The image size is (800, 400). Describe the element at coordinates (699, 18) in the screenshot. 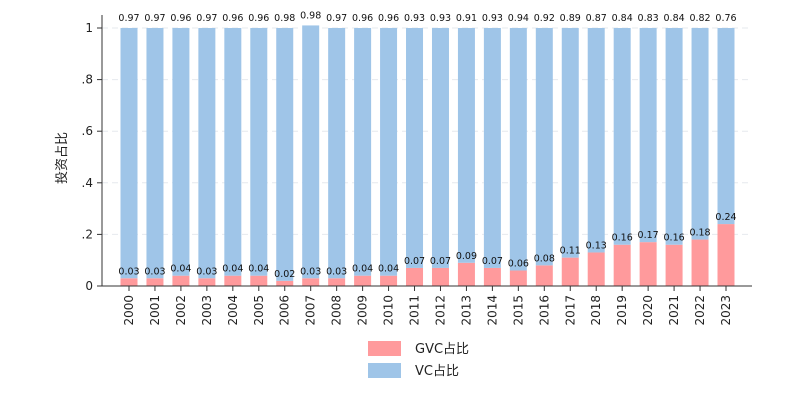

I see `data-label-vc: 0.82` at that location.